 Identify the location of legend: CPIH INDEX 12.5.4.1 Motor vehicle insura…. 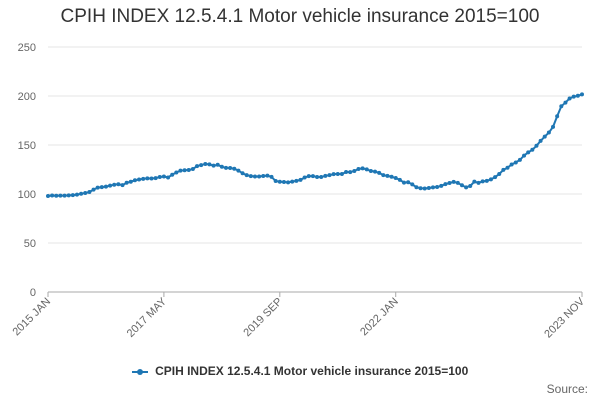
(300, 371).